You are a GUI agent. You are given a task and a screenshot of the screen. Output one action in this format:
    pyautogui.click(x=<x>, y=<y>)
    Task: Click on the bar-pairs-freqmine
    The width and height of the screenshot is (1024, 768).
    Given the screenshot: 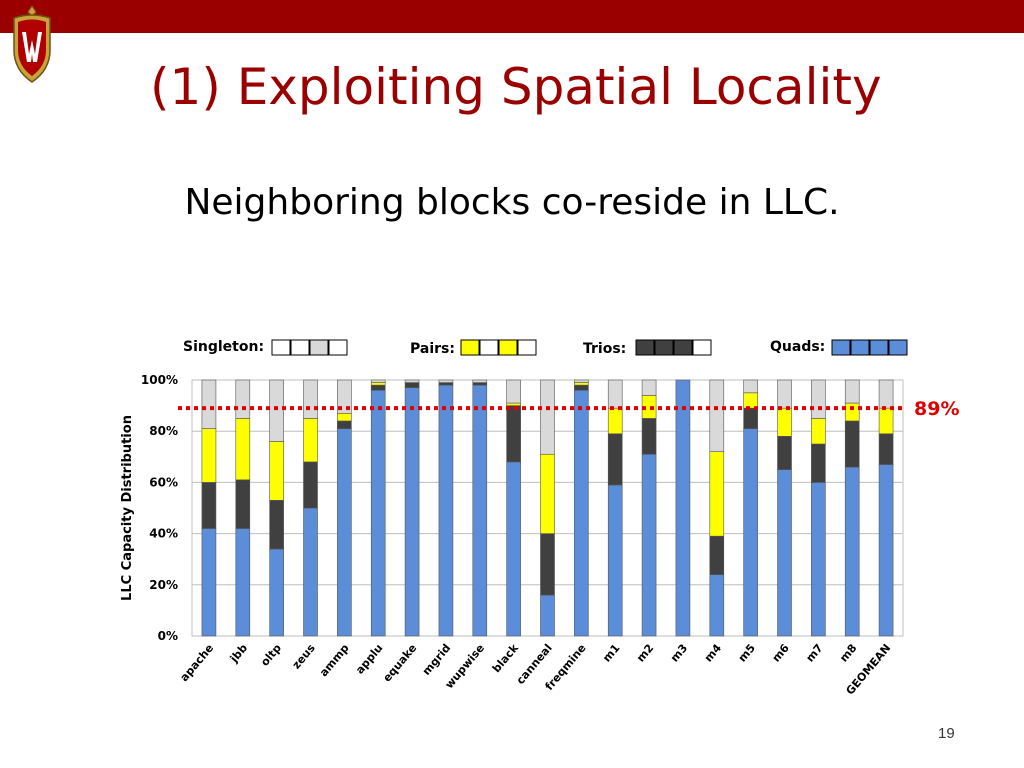 What is the action you would take?
    pyautogui.click(x=581, y=384)
    